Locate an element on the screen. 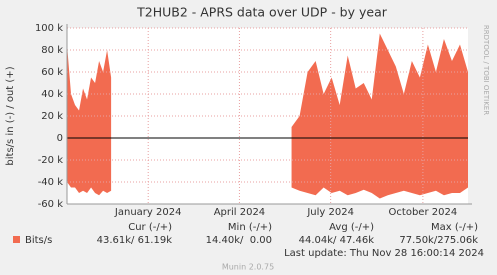 The image size is (497, 275). y-tick-label: 80 k is located at coordinates (52, 50).